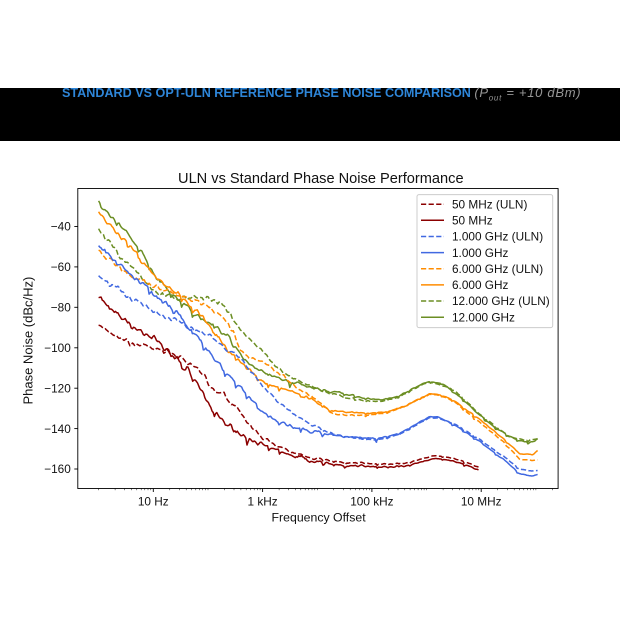 This screenshot has height=620, width=620. I want to click on svg-text: 12.000 GHz, so click(483, 317).